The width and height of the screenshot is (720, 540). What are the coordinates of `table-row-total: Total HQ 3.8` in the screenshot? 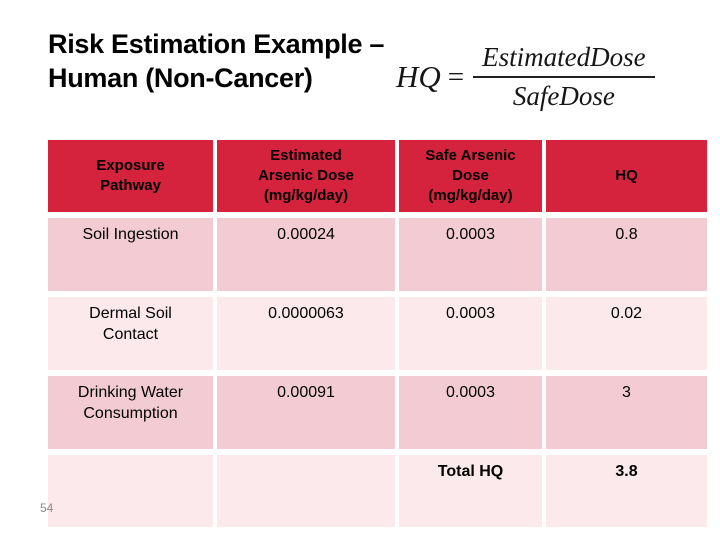 It's located at (377, 491).